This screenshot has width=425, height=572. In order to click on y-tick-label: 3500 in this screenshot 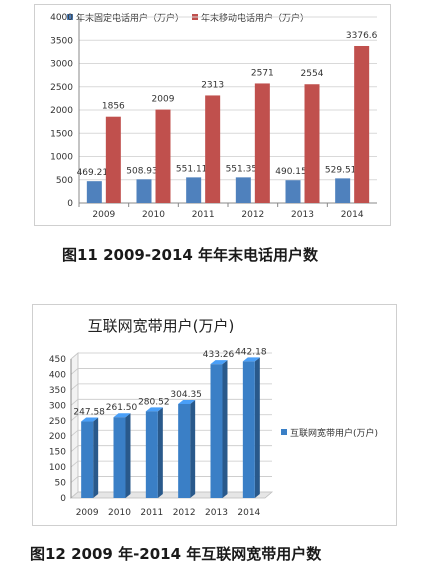, I will do `click(61, 41)`.